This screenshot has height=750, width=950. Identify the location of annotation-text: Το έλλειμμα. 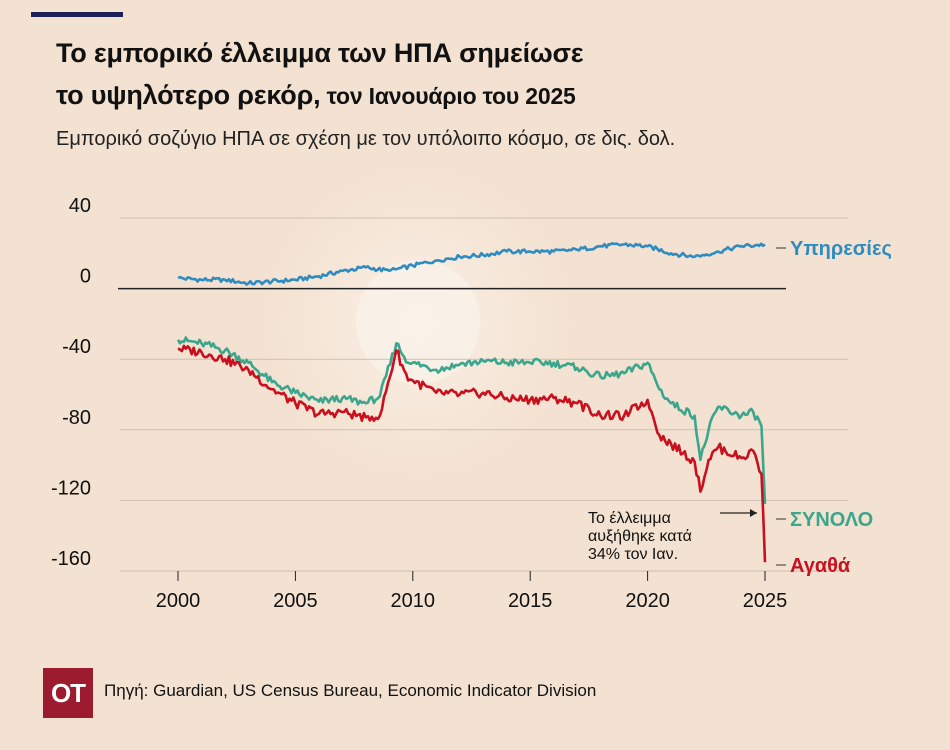
(629, 518).